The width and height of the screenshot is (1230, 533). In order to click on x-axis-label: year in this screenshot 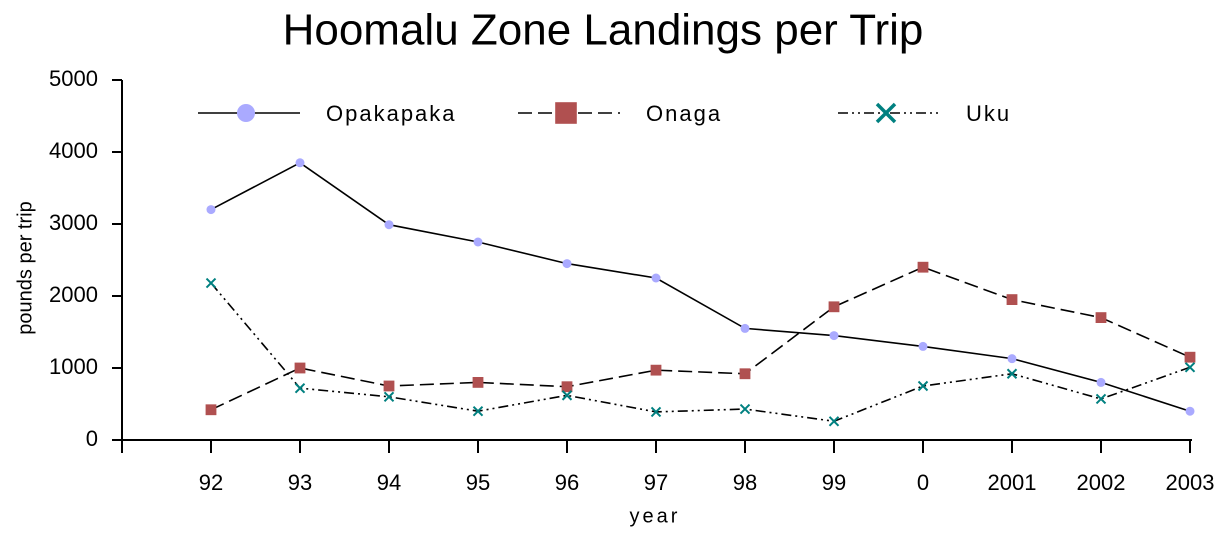, I will do `click(655, 516)`.